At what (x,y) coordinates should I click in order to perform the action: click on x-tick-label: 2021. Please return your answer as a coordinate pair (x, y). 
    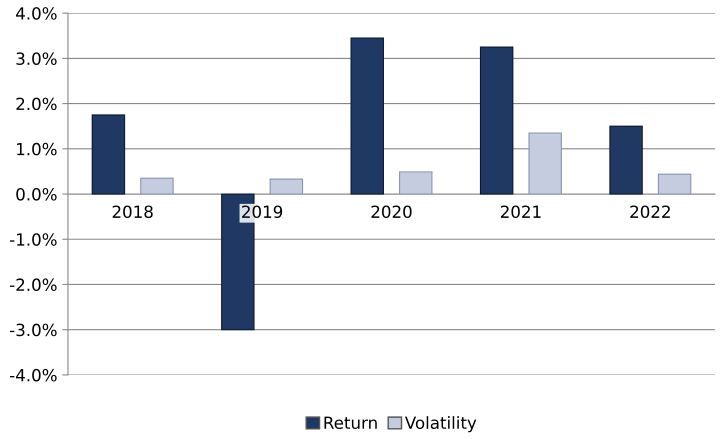
    Looking at the image, I should click on (520, 211).